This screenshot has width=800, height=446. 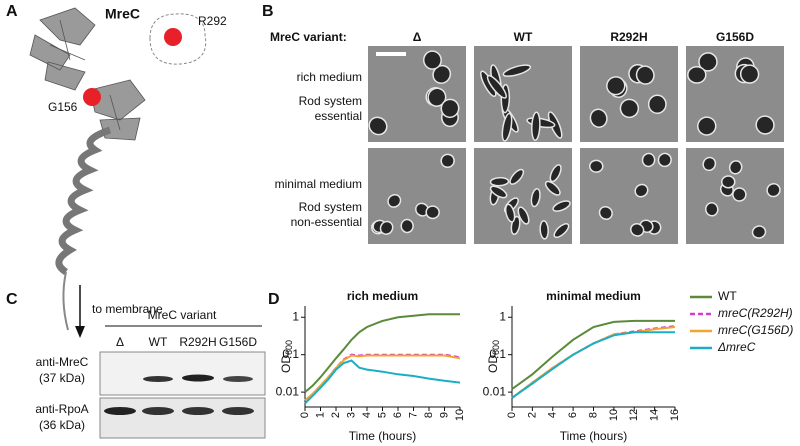 What do you see at coordinates (308, 37) in the screenshot?
I see `column-header: MreC variant:` at bounding box center [308, 37].